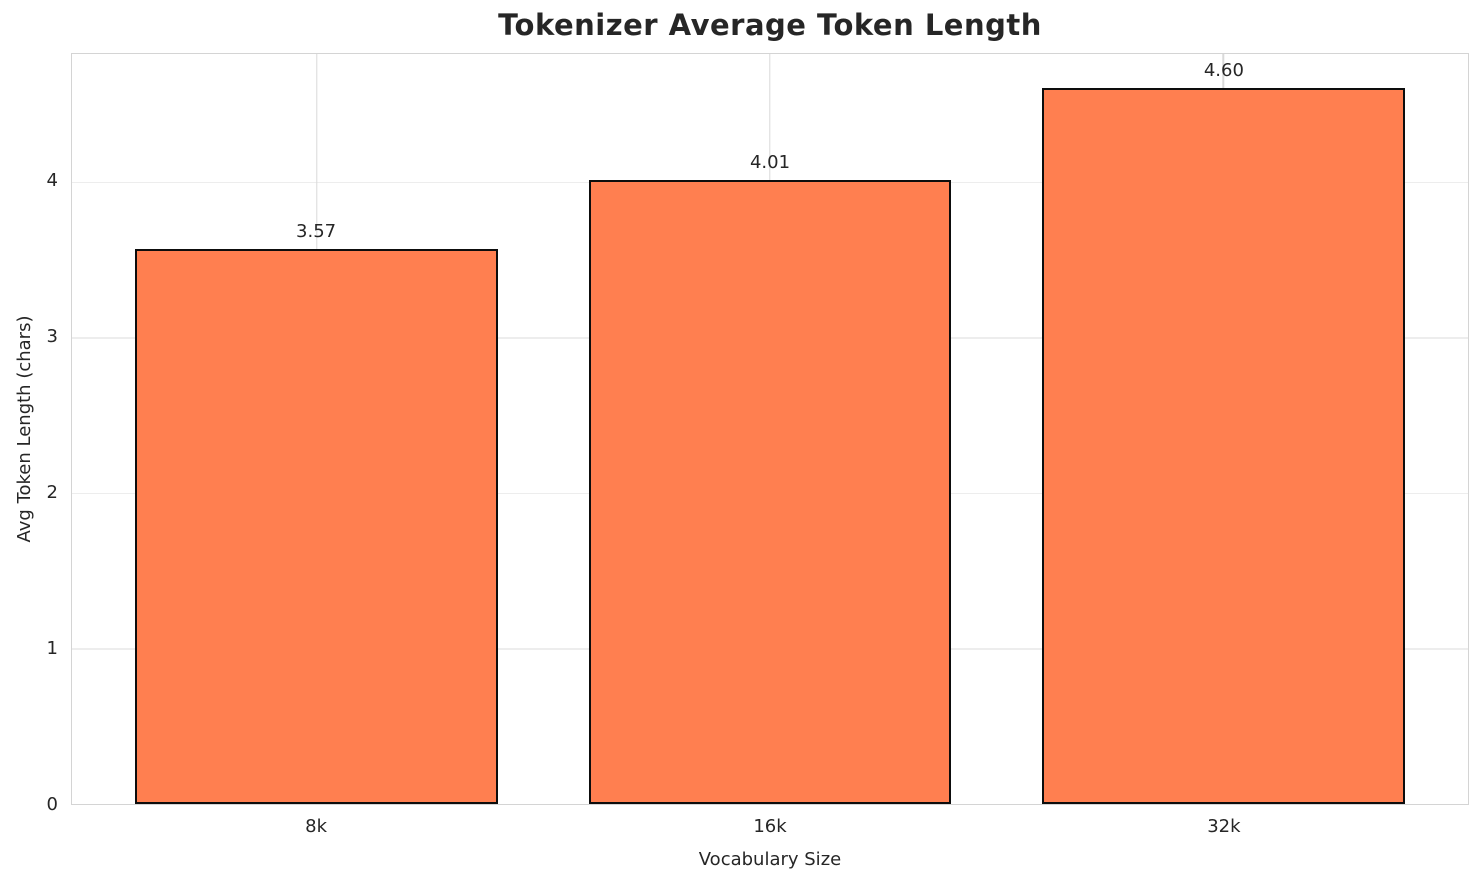  What do you see at coordinates (770, 859) in the screenshot?
I see `x-axis-label: Vocabulary Size` at bounding box center [770, 859].